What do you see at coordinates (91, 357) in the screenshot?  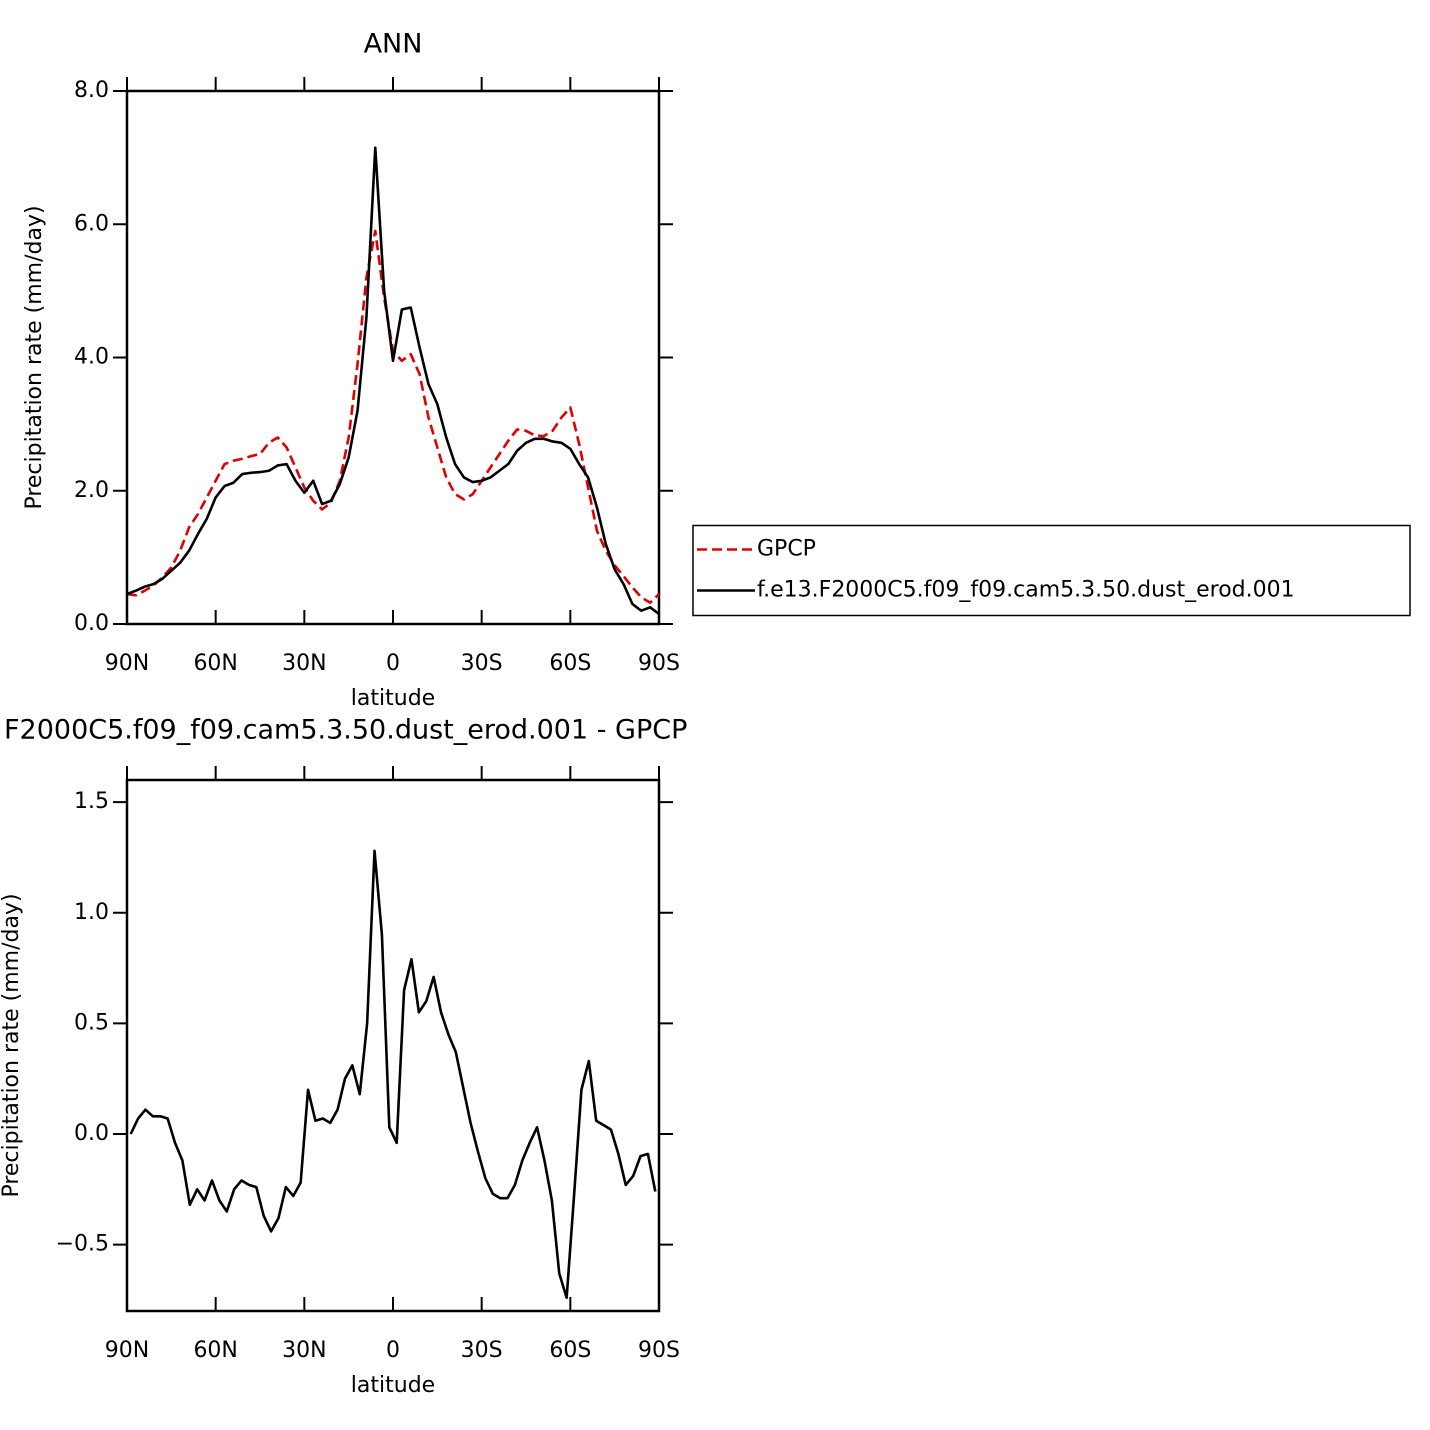 I see `y-tick-label: 4.0` at bounding box center [91, 357].